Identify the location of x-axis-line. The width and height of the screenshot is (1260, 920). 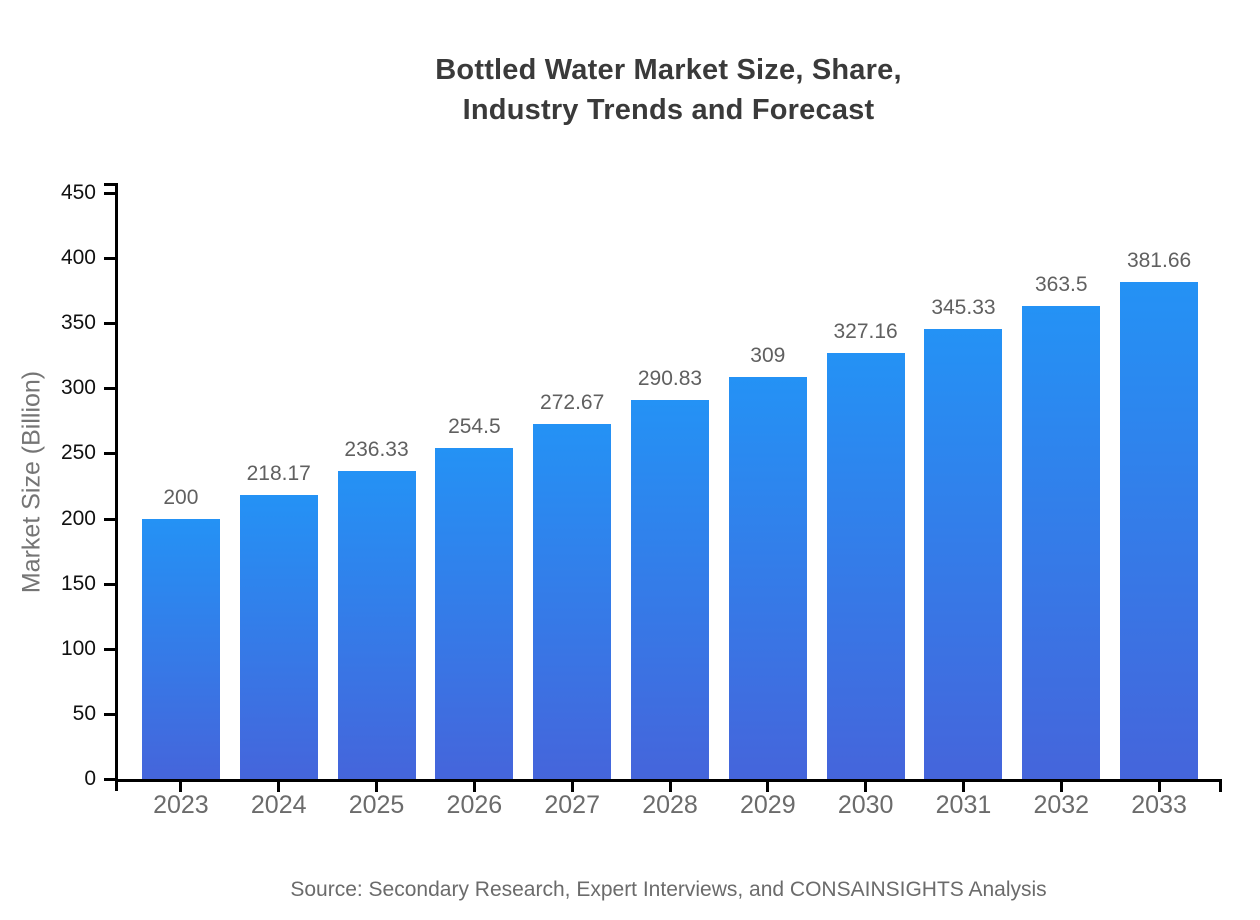
(668, 780).